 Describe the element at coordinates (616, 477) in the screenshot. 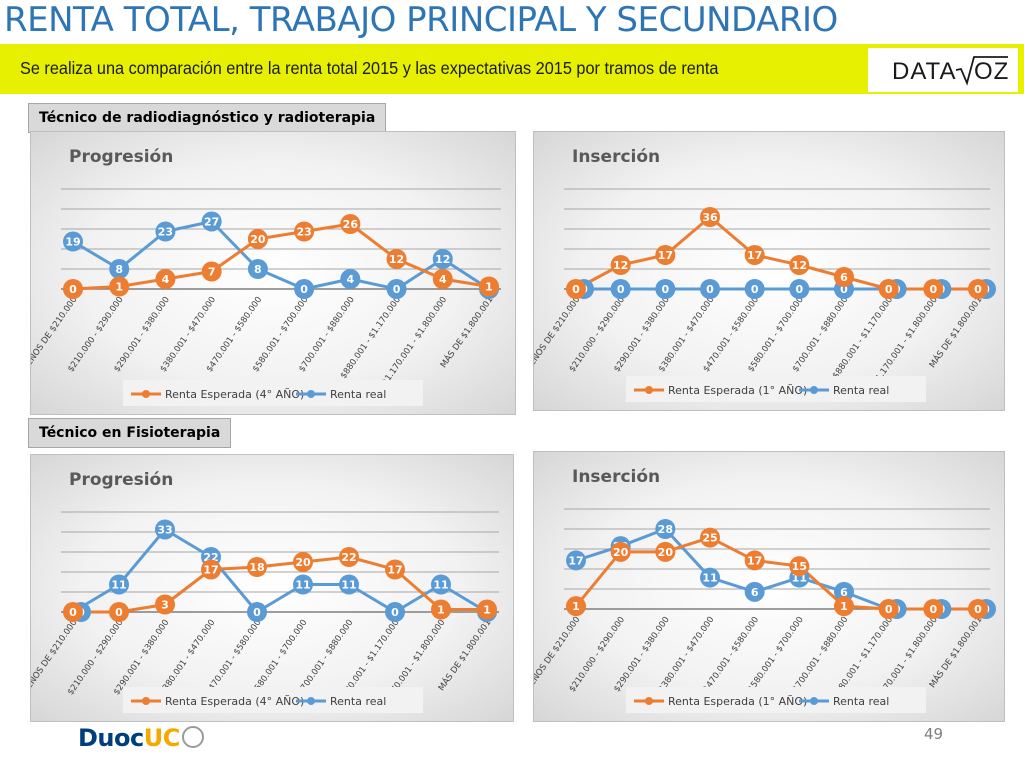

I see `chart-title: Inserción` at that location.